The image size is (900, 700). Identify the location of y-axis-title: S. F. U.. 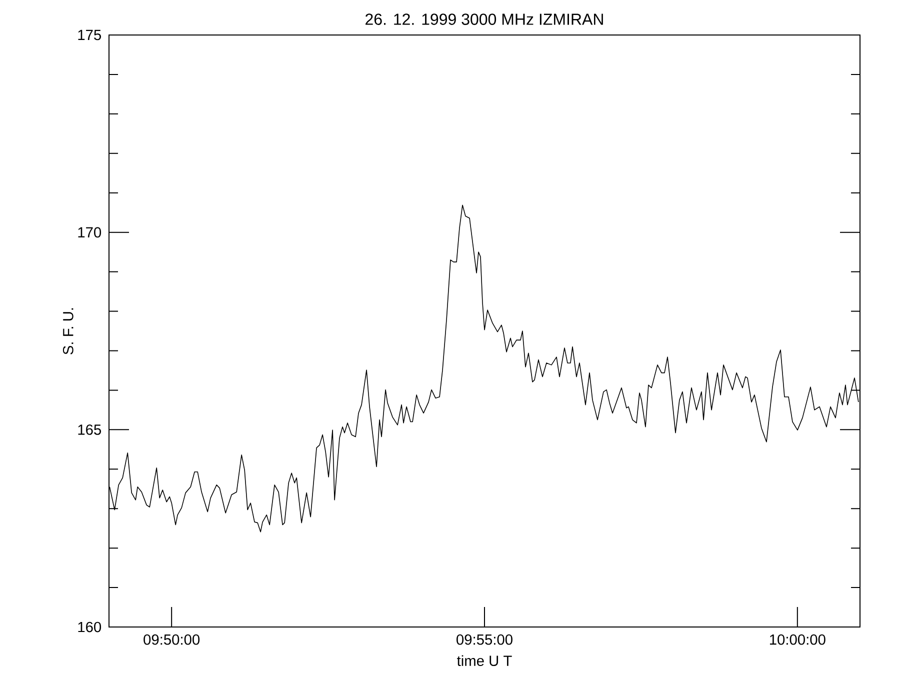
(68, 331).